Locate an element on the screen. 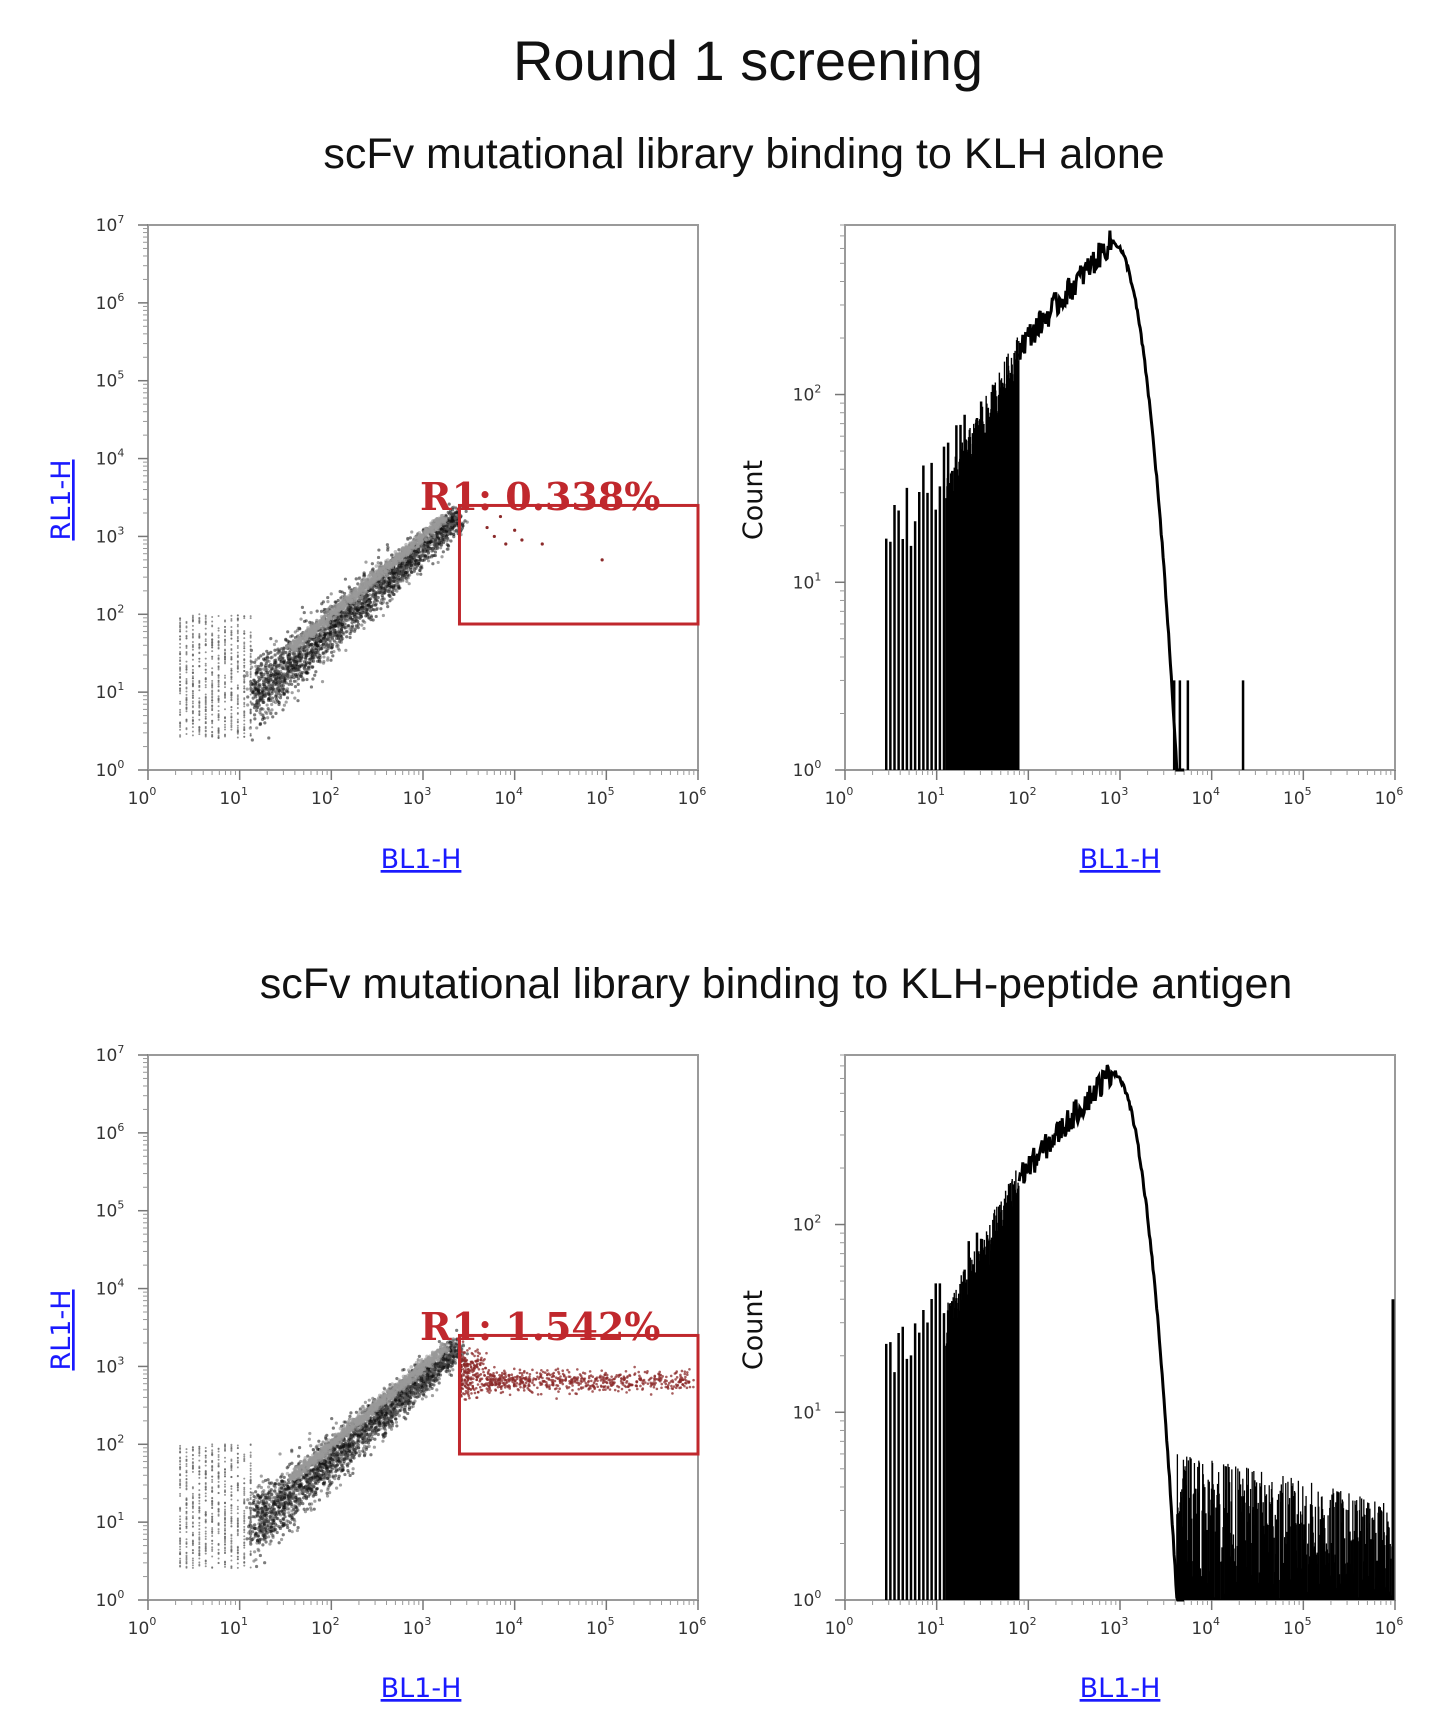 Image resolution: width=1445 pixels, height=1734 pixels. x-tick-label: 10³ is located at coordinates (417, 1627).